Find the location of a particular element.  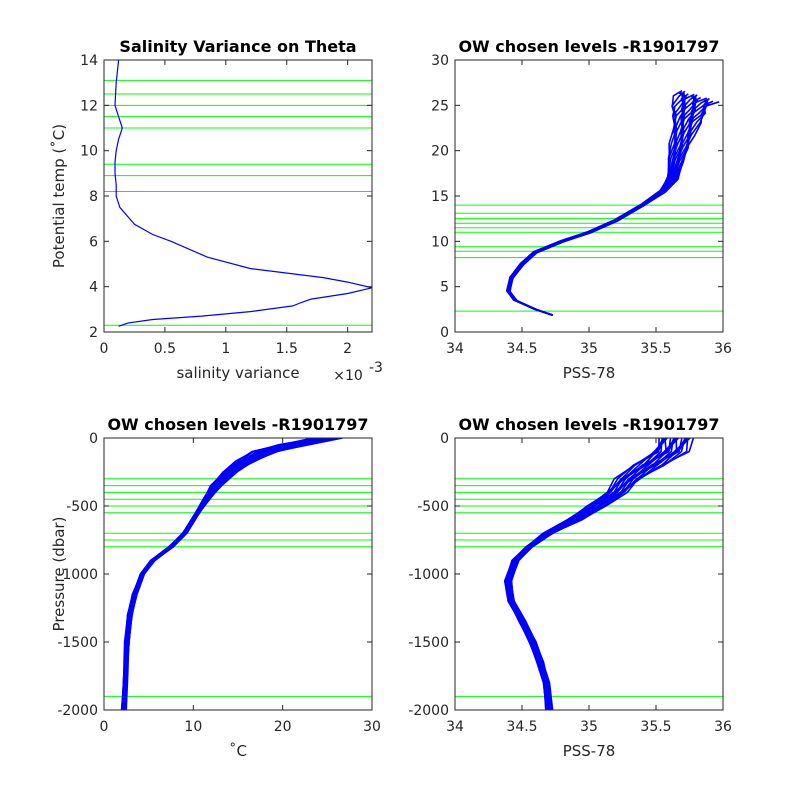

x-tick-label: 2 is located at coordinates (347, 349).